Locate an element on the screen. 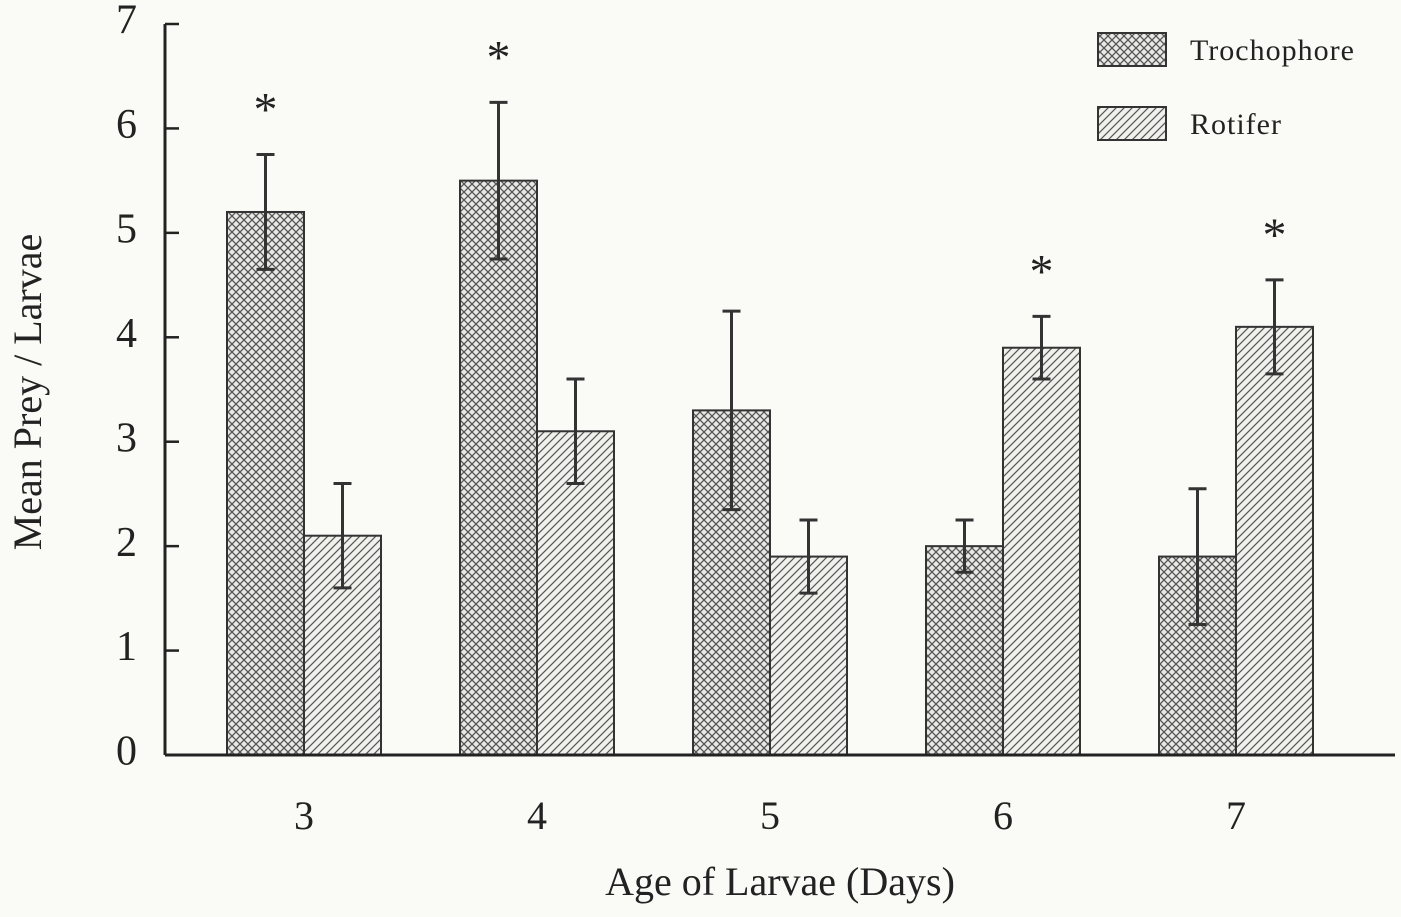 This screenshot has width=1401, height=917. x-tick-label: 7 is located at coordinates (1236, 815).